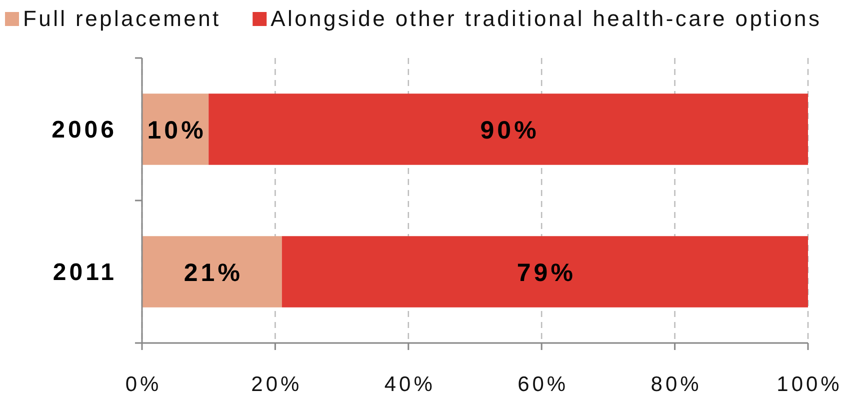 Image resolution: width=850 pixels, height=400 pixels. I want to click on data-label: 21%, so click(213, 272).